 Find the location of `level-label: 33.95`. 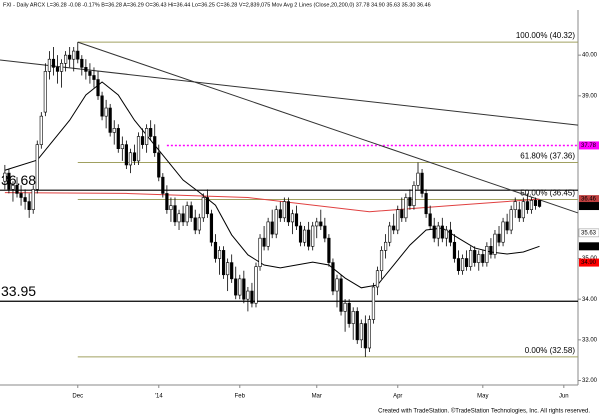

level-label: 33.95 is located at coordinates (18, 291).